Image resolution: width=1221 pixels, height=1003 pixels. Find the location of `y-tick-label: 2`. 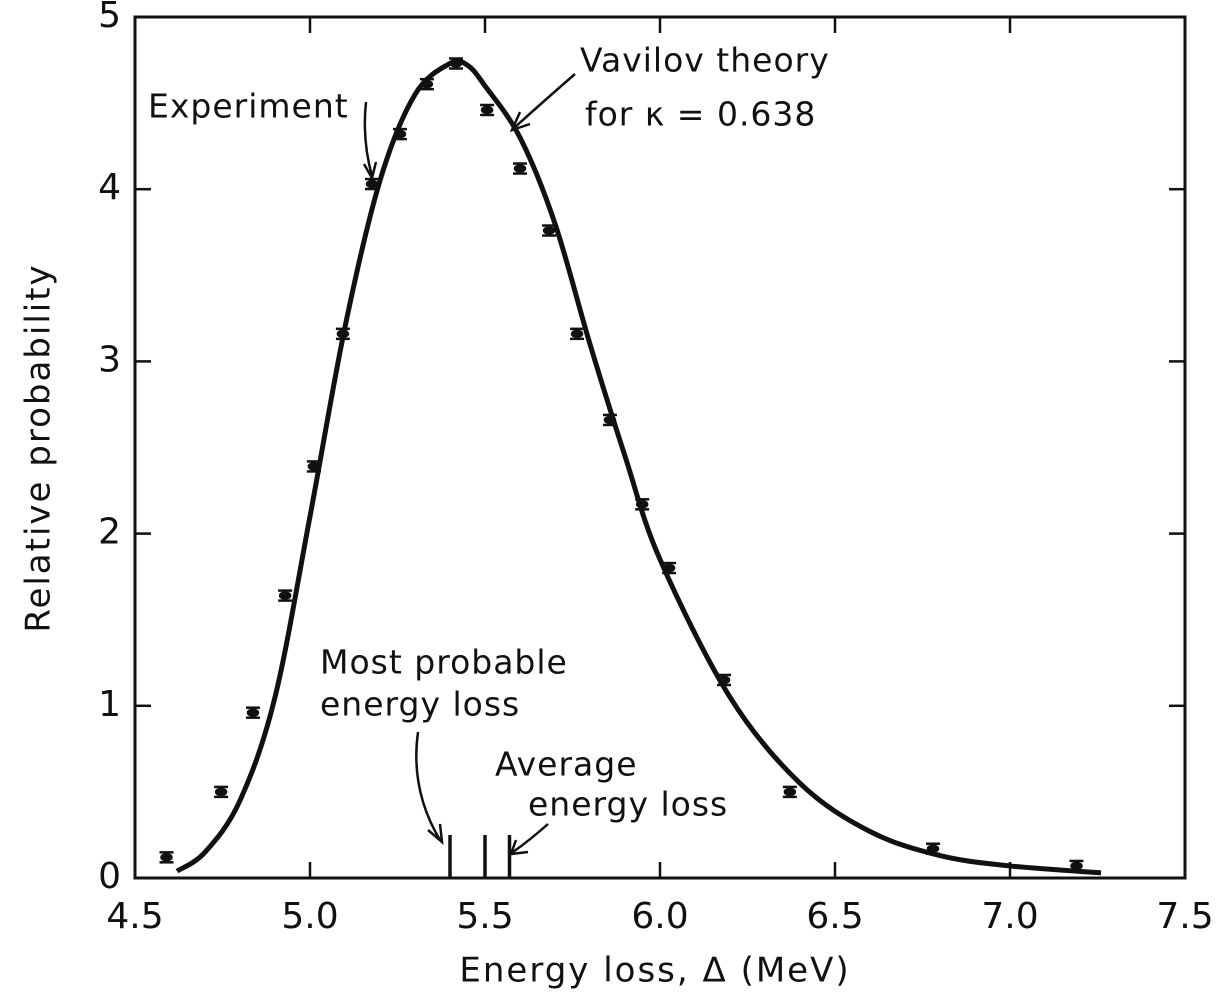

y-tick-label: 2 is located at coordinates (109, 532).